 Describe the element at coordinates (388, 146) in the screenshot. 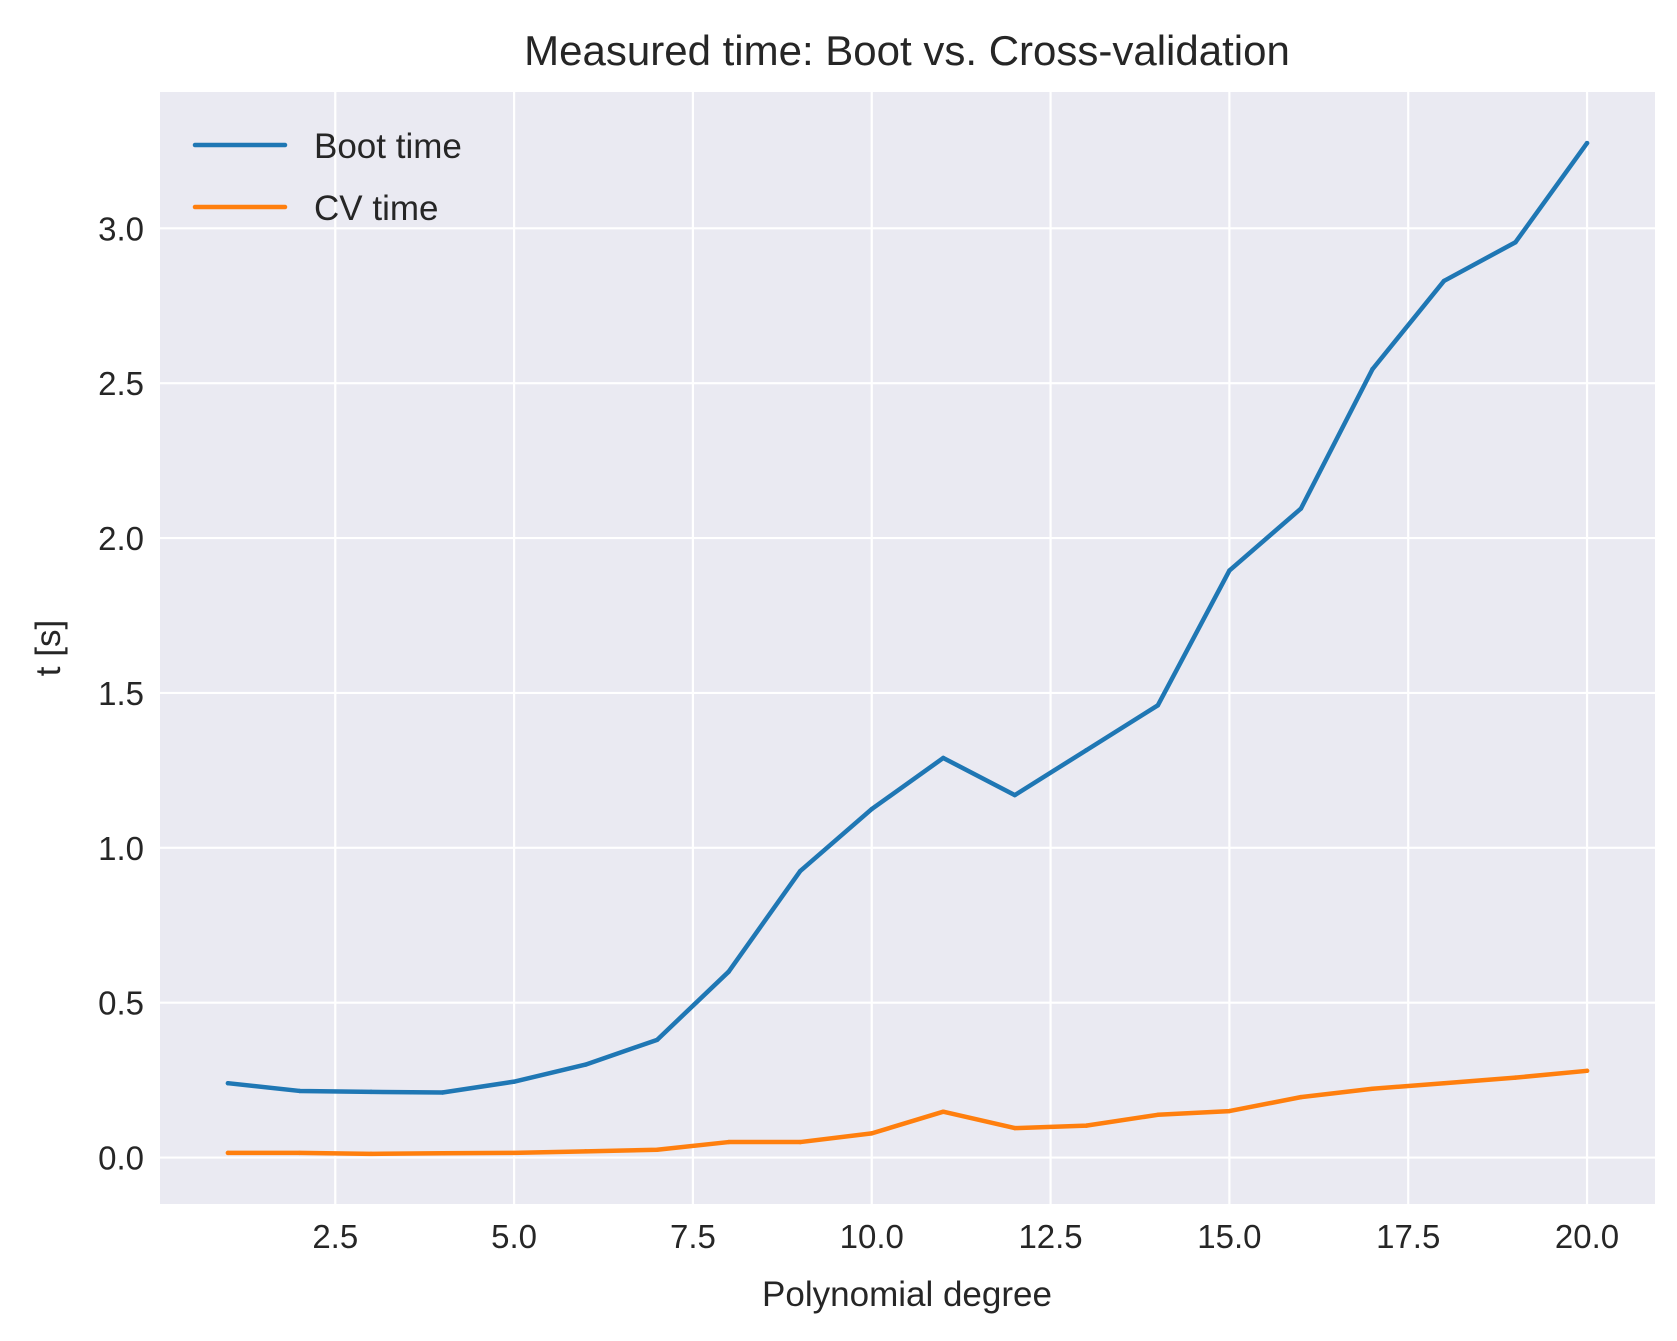

I see `legend-label-boot-time: Boot time` at that location.